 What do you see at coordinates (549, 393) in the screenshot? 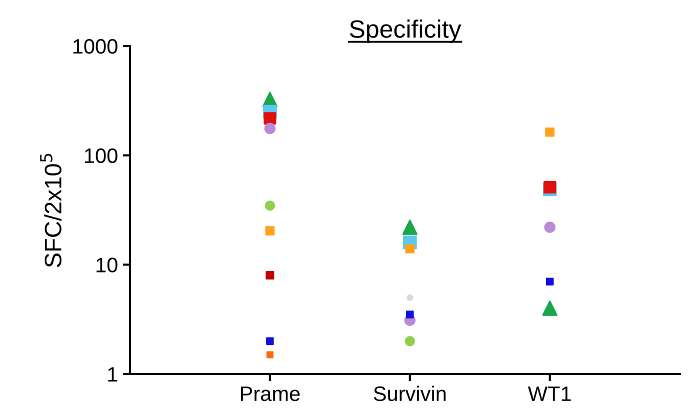
I see `x-tick-label: WT1` at bounding box center [549, 393].